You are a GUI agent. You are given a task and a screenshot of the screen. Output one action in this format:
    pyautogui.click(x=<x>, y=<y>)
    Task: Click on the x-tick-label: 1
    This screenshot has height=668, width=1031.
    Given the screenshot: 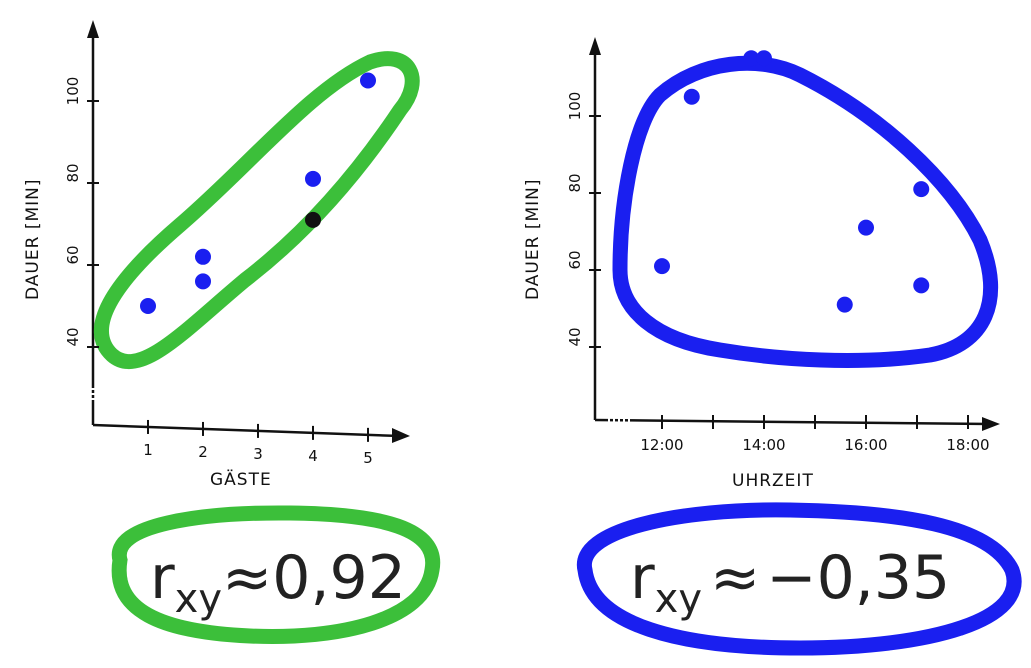 What is the action you would take?
    pyautogui.click(x=148, y=450)
    